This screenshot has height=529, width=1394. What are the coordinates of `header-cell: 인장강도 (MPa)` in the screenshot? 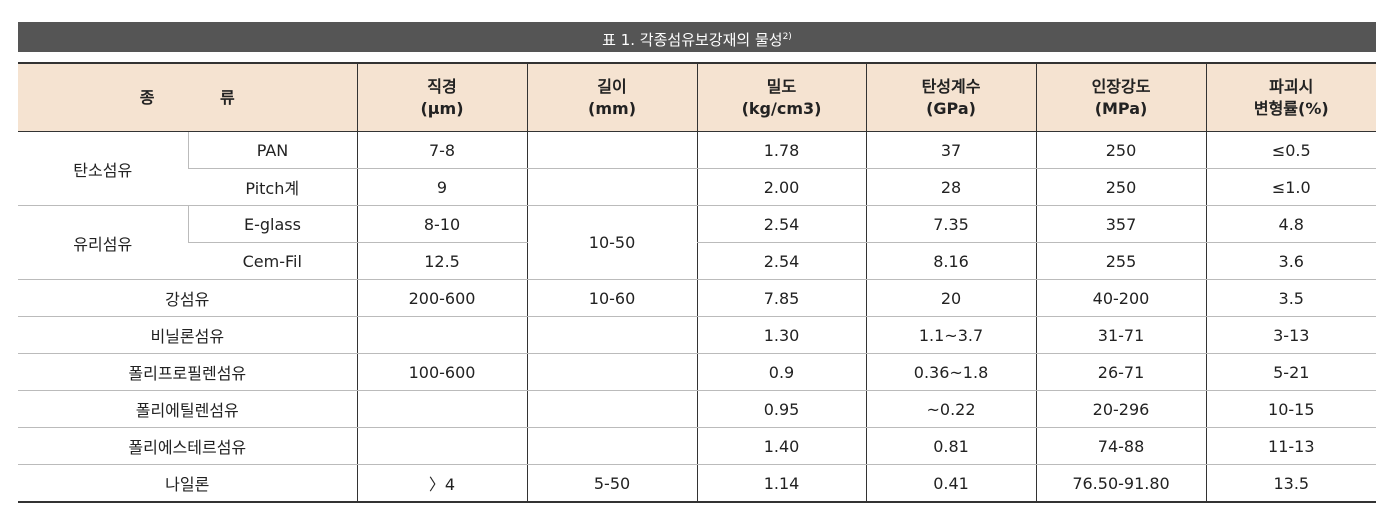 It's located at (1121, 97).